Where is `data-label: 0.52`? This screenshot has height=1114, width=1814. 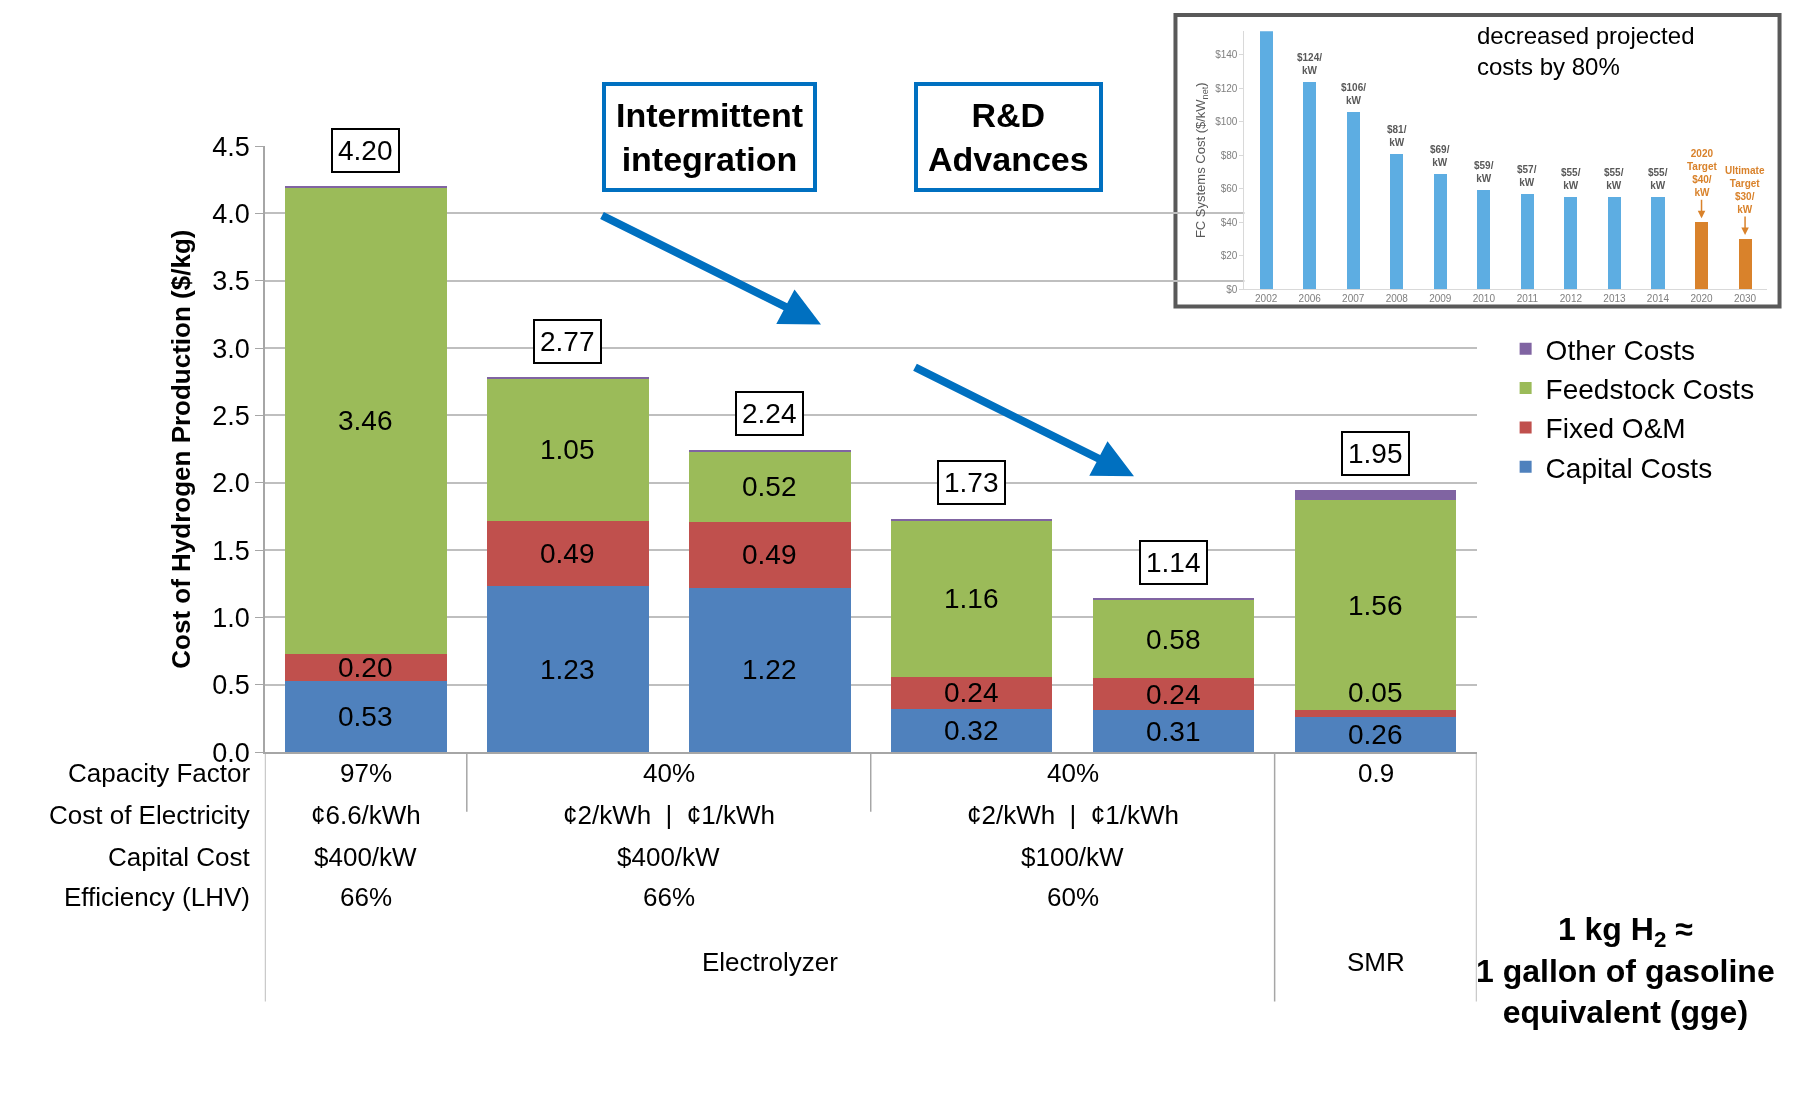 data-label: 0.52 is located at coordinates (769, 486).